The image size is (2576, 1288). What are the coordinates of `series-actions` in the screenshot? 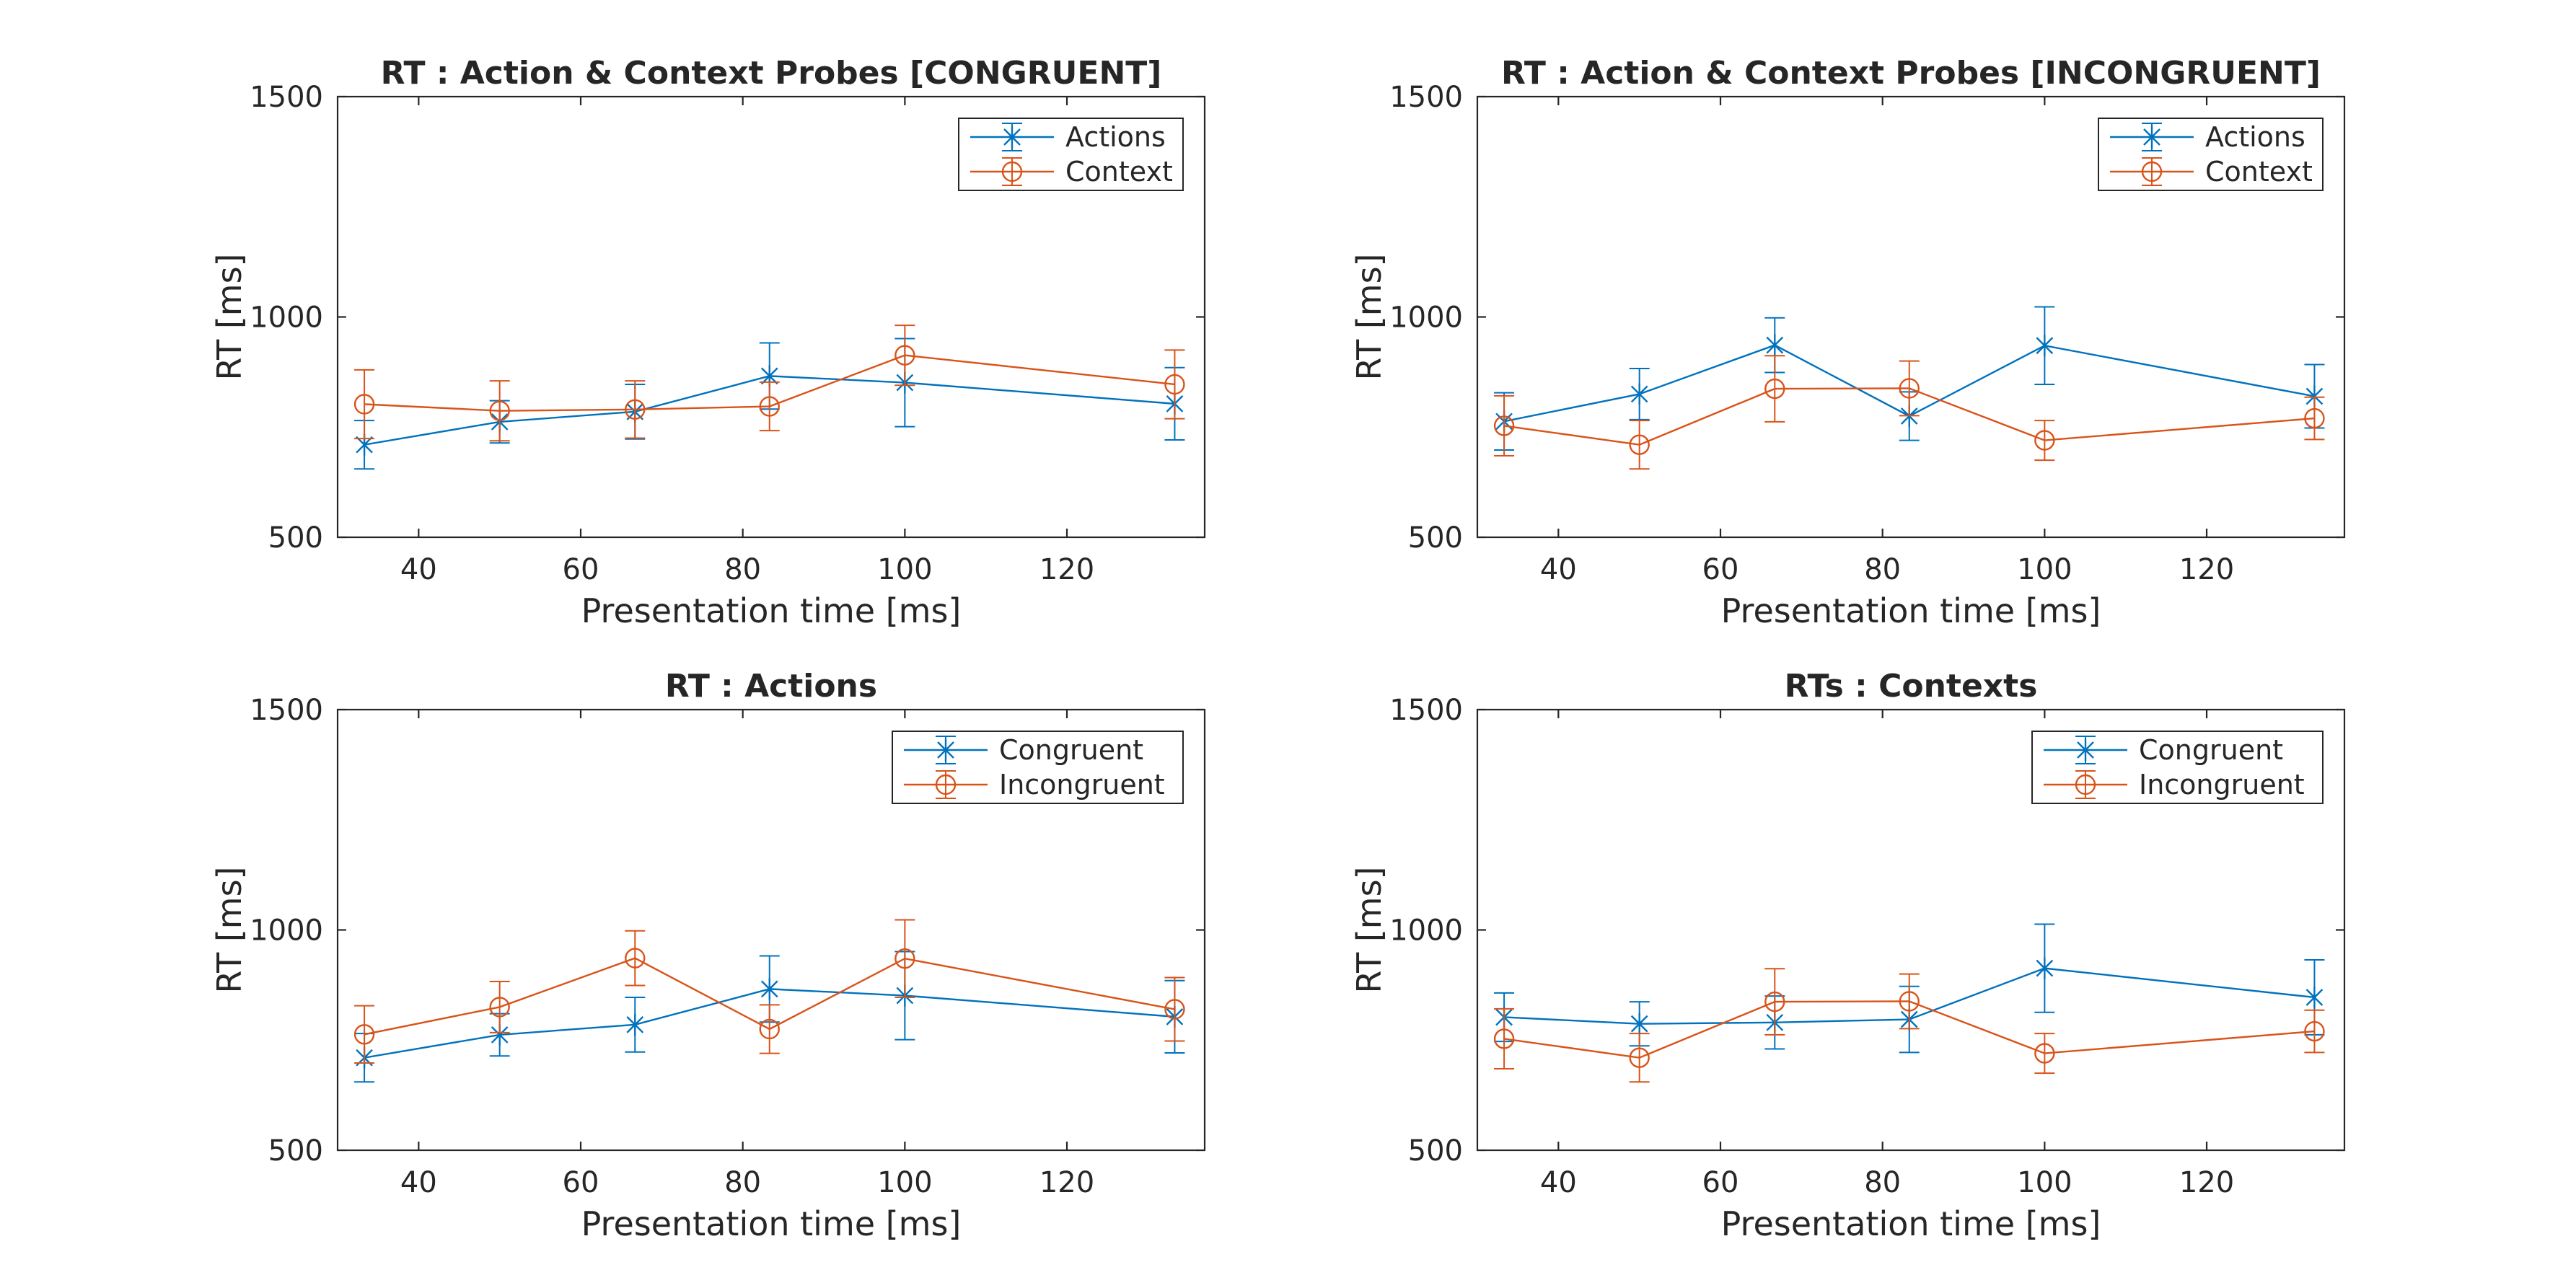 It's located at (1909, 378).